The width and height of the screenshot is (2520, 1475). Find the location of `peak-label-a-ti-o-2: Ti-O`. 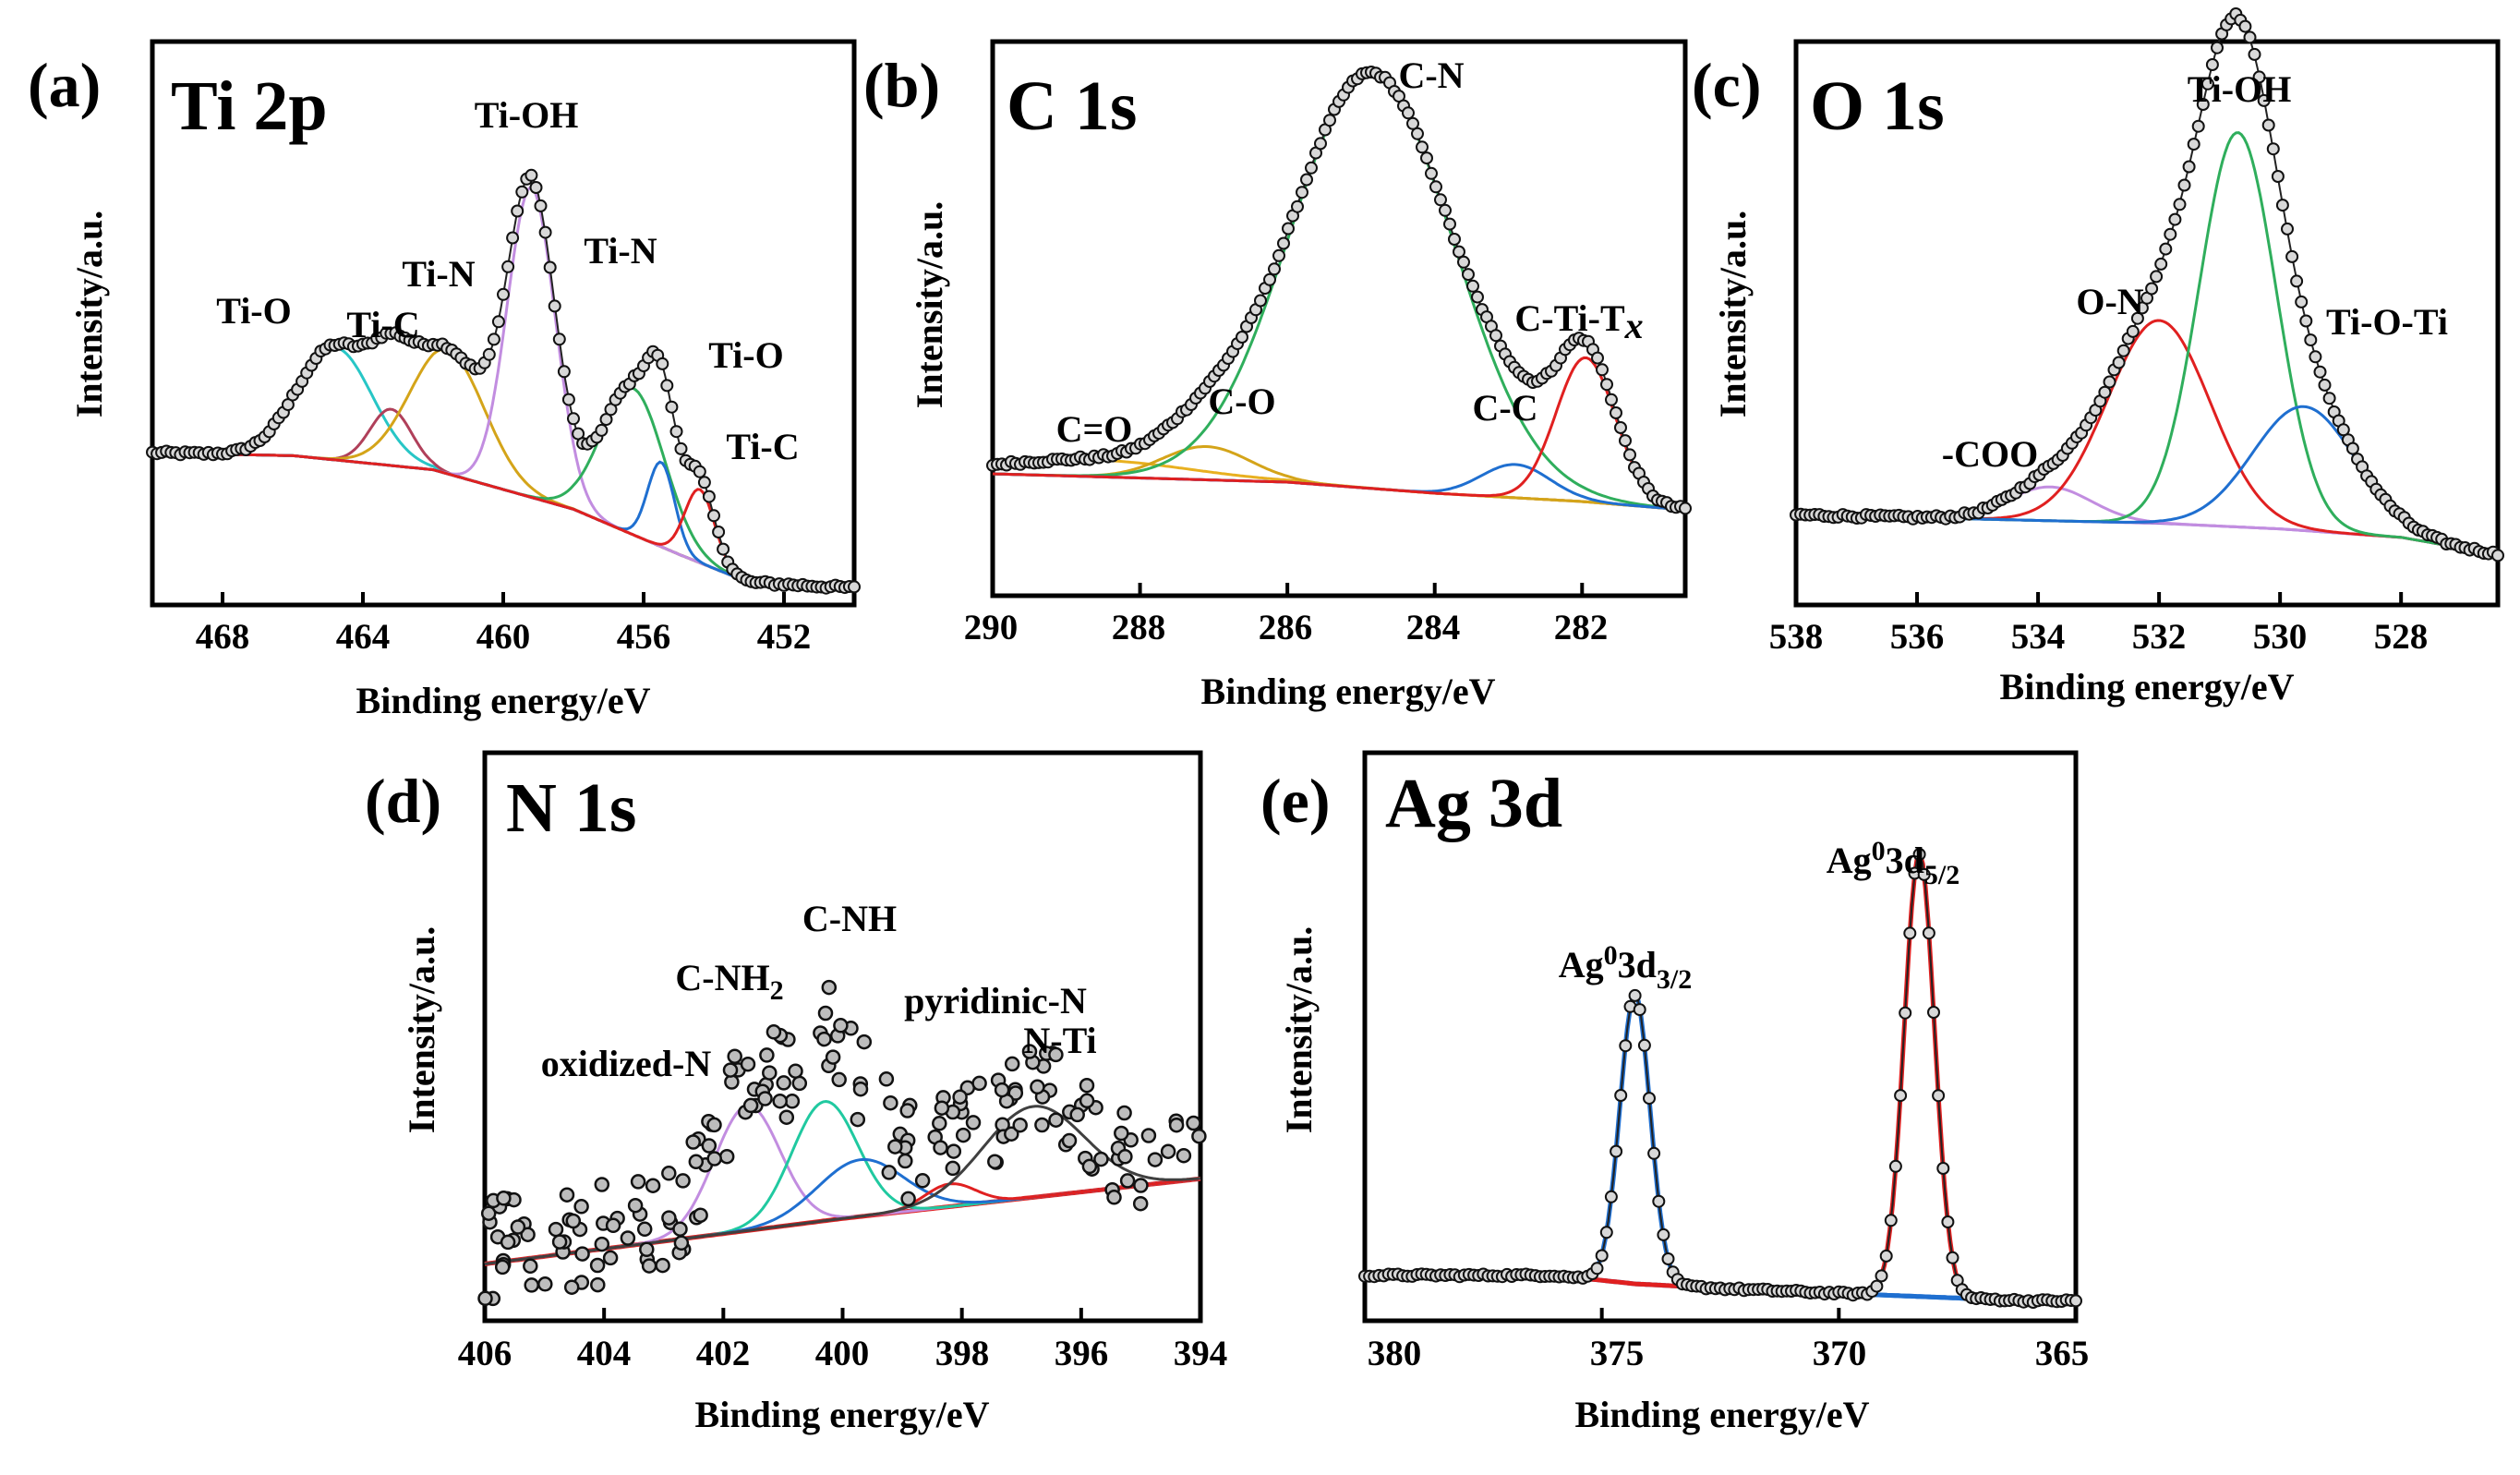

peak-label-a-ti-o-2: Ti-O is located at coordinates (746, 355).